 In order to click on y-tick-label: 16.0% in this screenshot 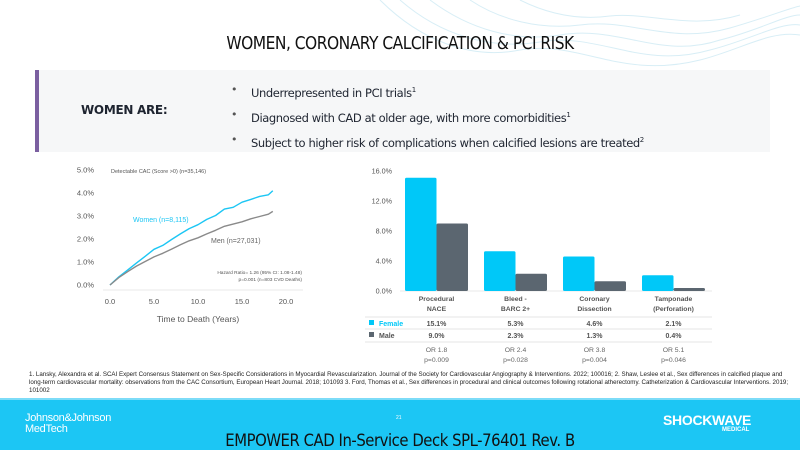, I will do `click(382, 171)`.